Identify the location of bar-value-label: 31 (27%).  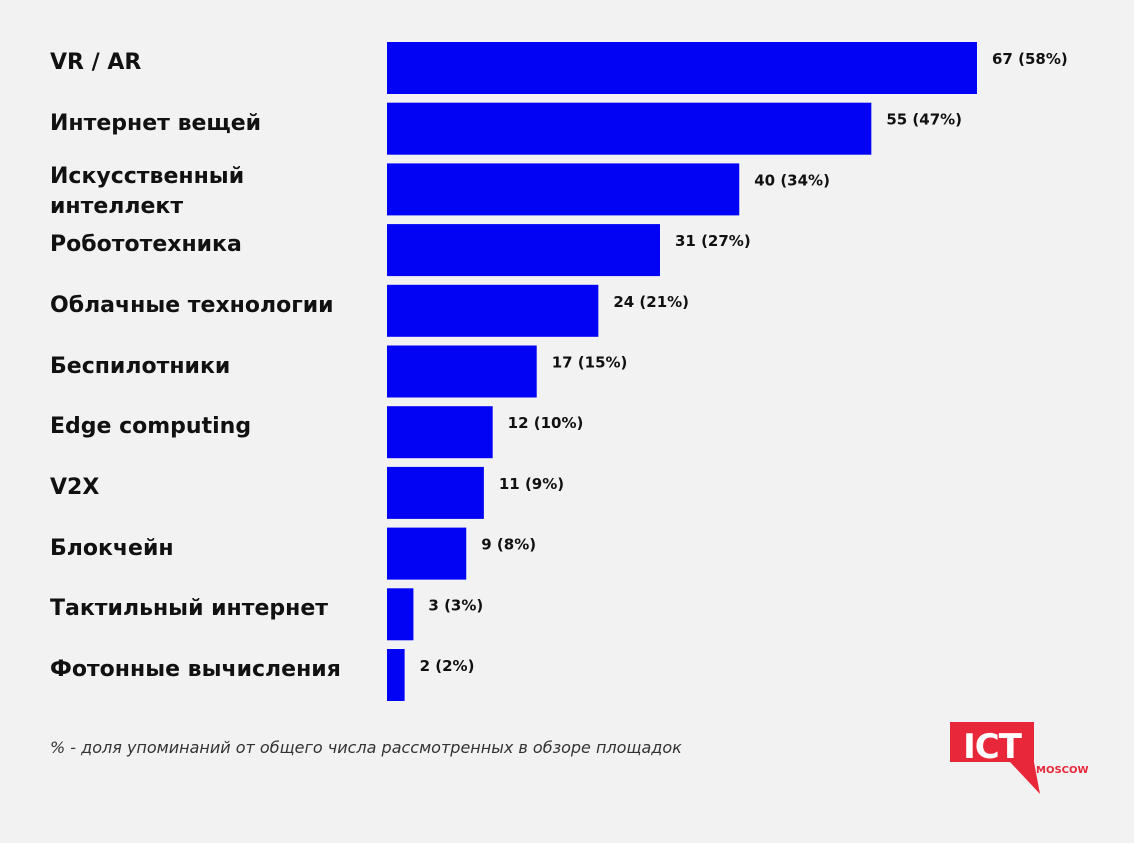
(713, 241).